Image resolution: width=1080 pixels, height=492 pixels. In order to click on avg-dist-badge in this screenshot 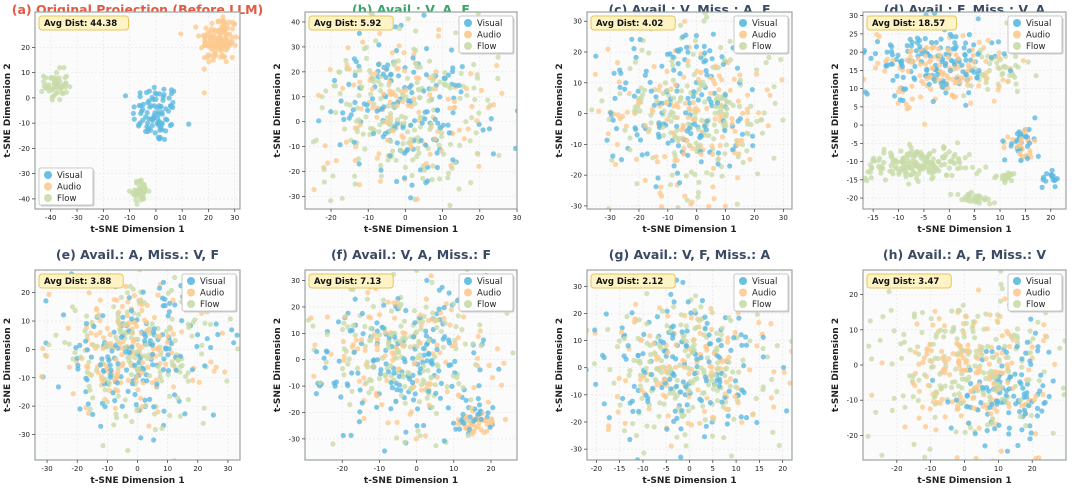, I will do `click(911, 23)`.